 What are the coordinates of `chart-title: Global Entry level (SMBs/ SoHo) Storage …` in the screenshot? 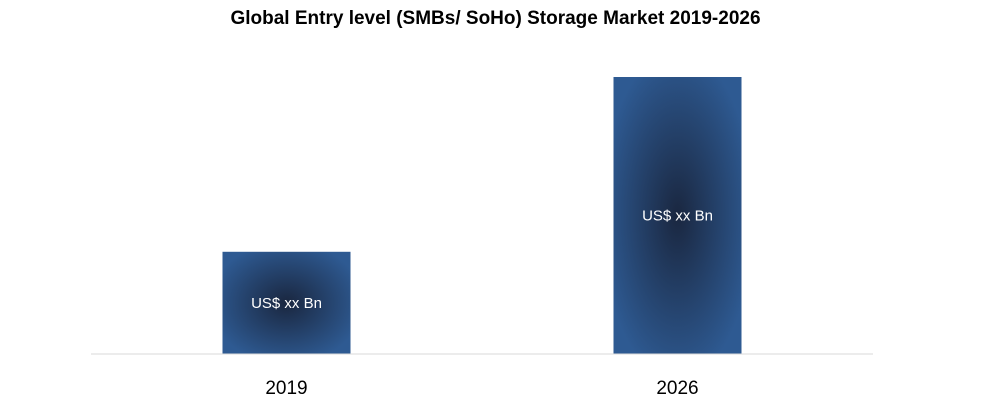 It's located at (495, 18).